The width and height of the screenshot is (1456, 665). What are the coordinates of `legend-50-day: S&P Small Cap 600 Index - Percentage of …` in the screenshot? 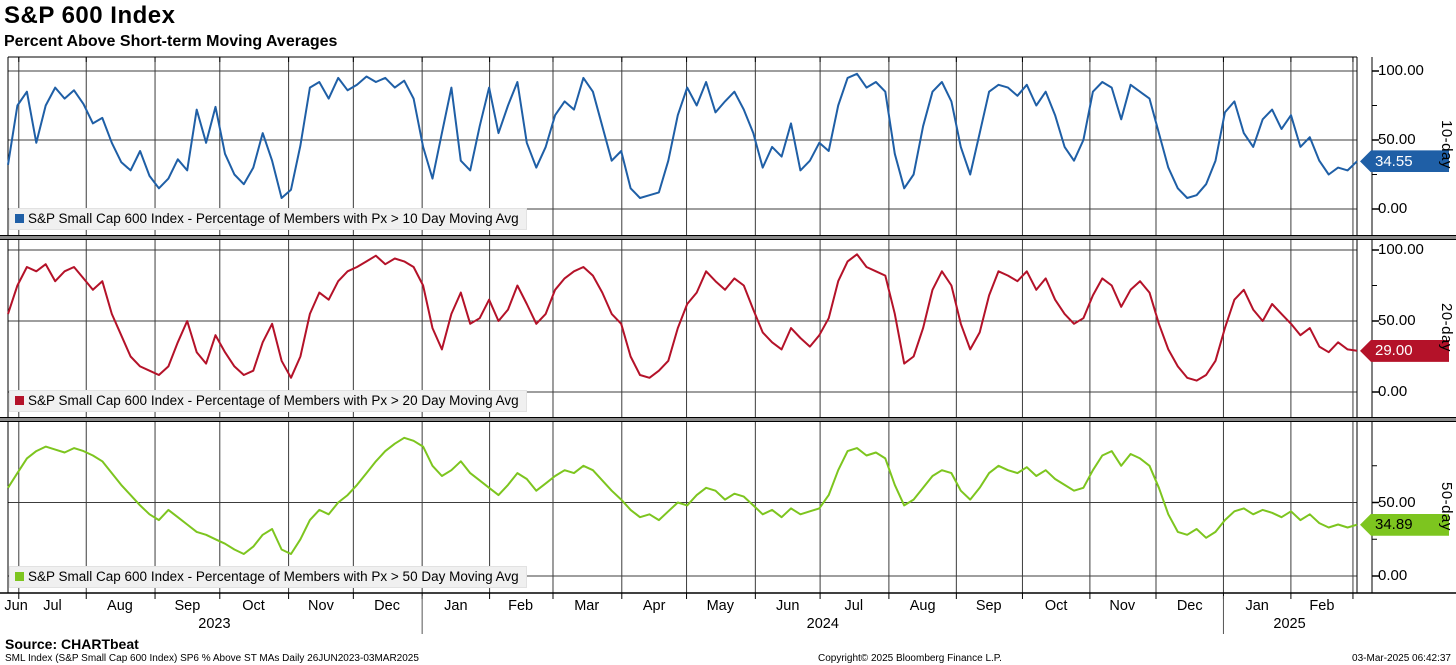 It's located at (268, 577).